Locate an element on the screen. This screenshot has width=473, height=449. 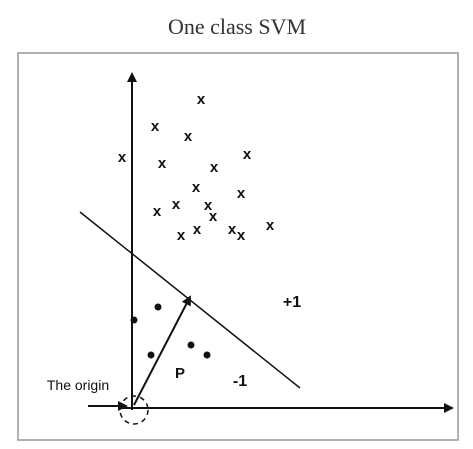
title: One class SVM is located at coordinates (237, 26).